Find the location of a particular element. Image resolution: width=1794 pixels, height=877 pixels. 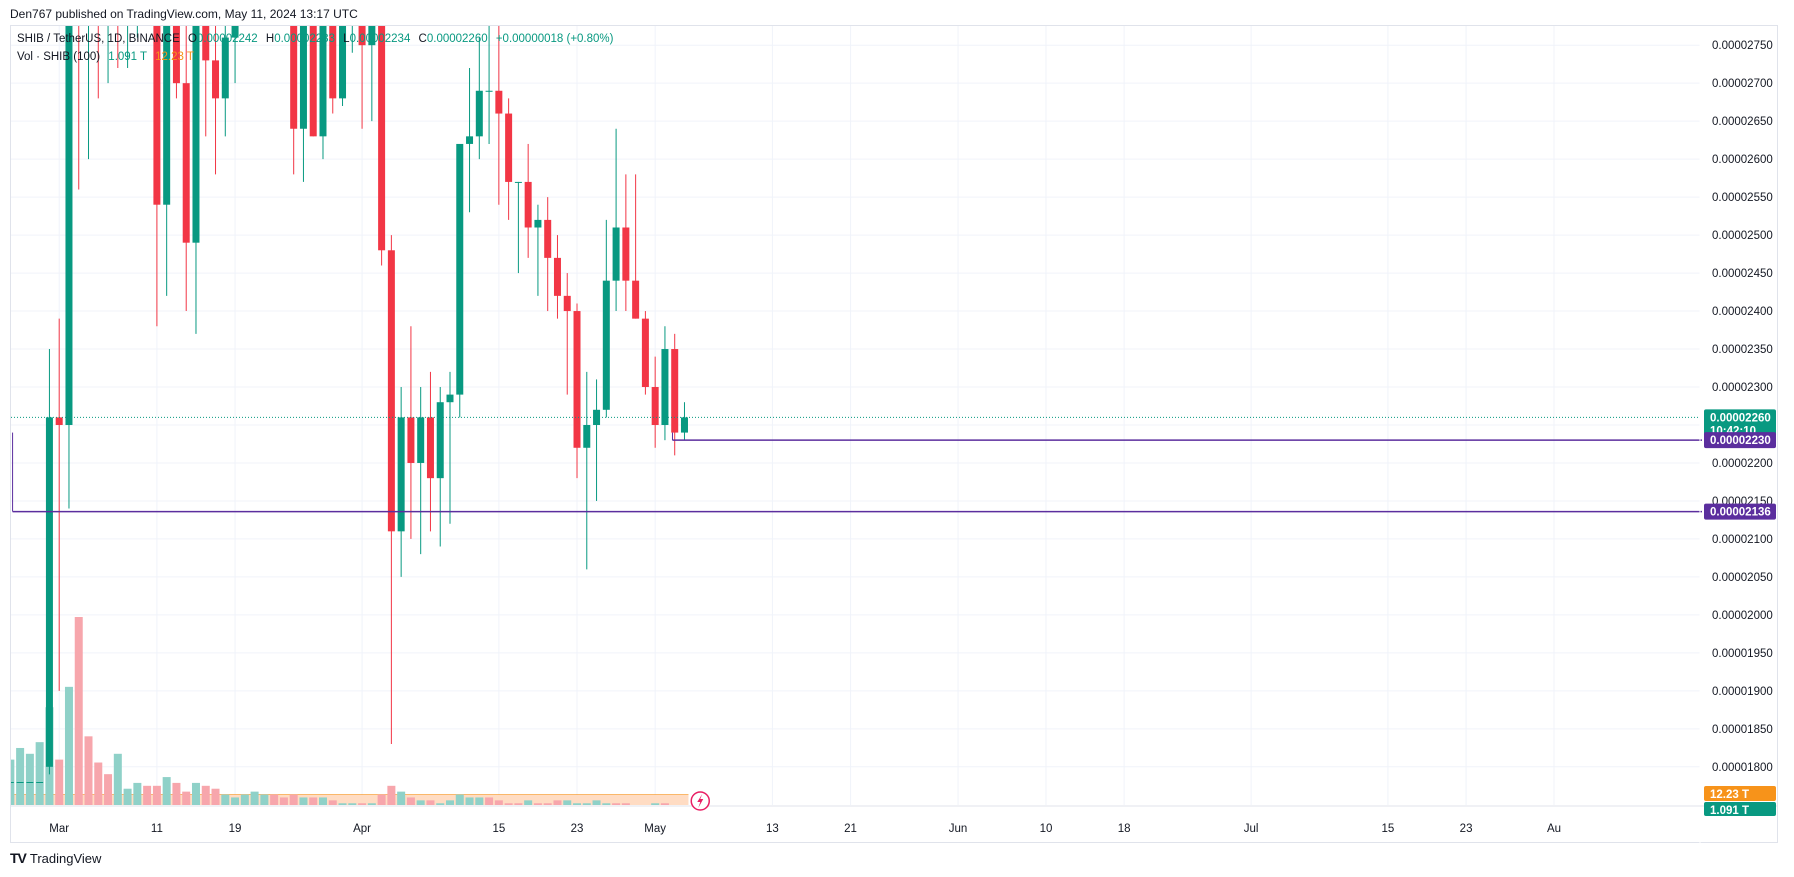

y-tick-label: 0.00002650 is located at coordinates (1742, 122).